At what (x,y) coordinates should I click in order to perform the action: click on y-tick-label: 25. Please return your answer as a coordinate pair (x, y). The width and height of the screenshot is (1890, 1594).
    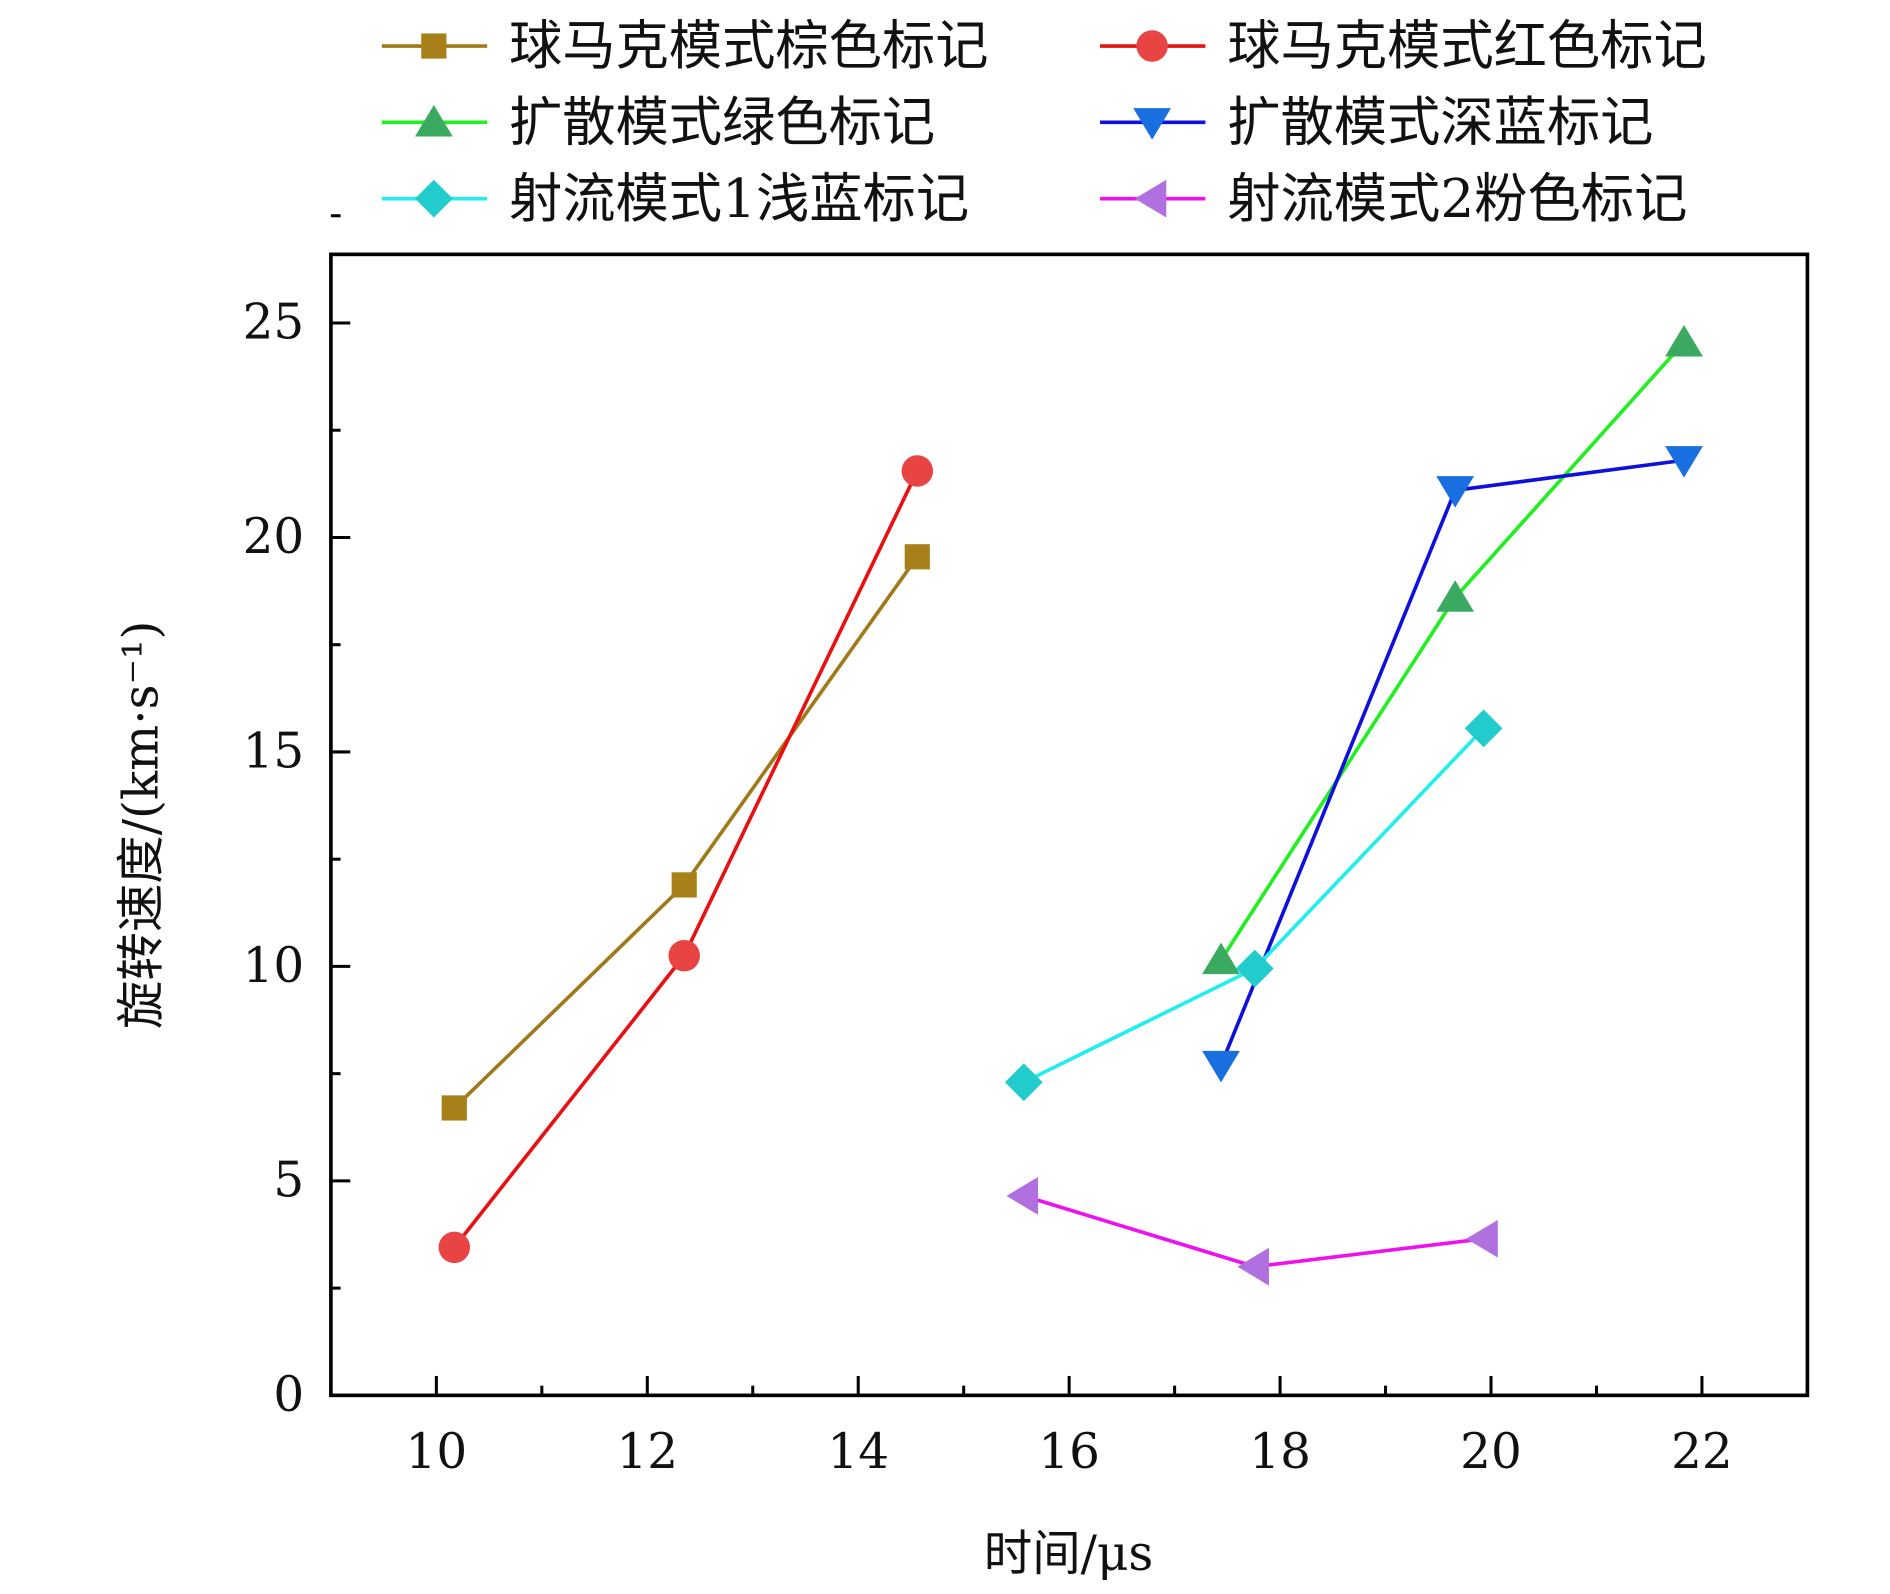
    Looking at the image, I should click on (274, 323).